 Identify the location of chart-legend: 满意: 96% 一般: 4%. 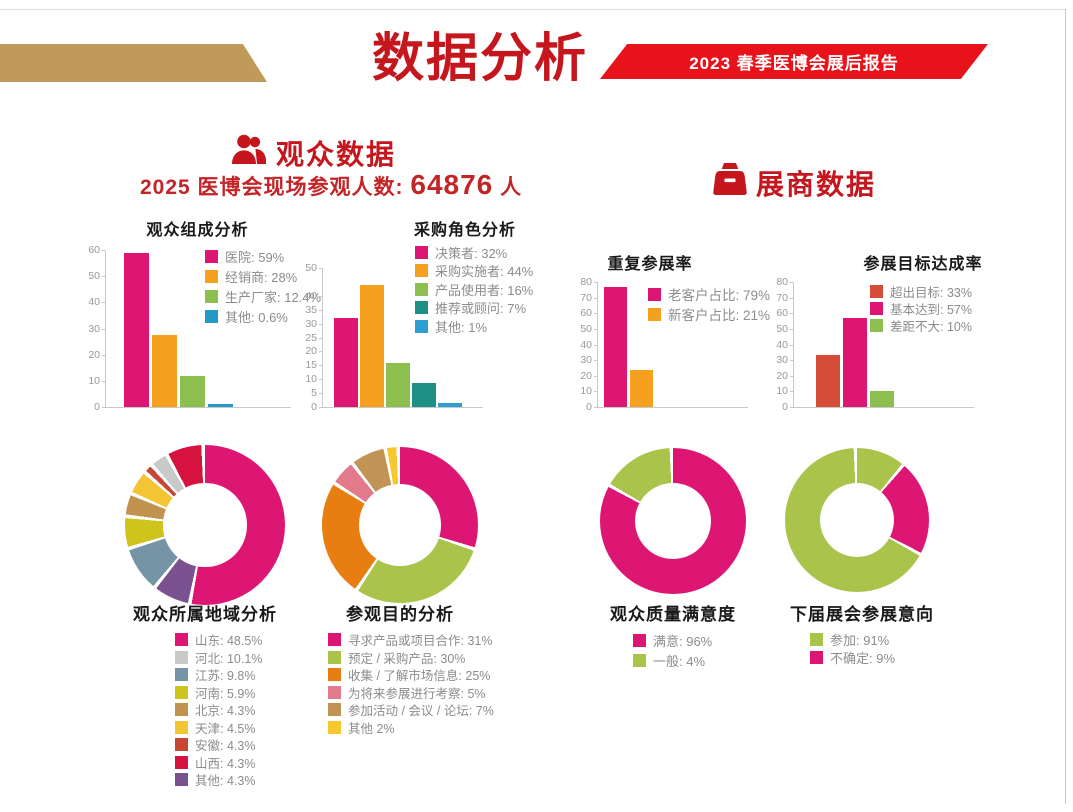
(672, 650).